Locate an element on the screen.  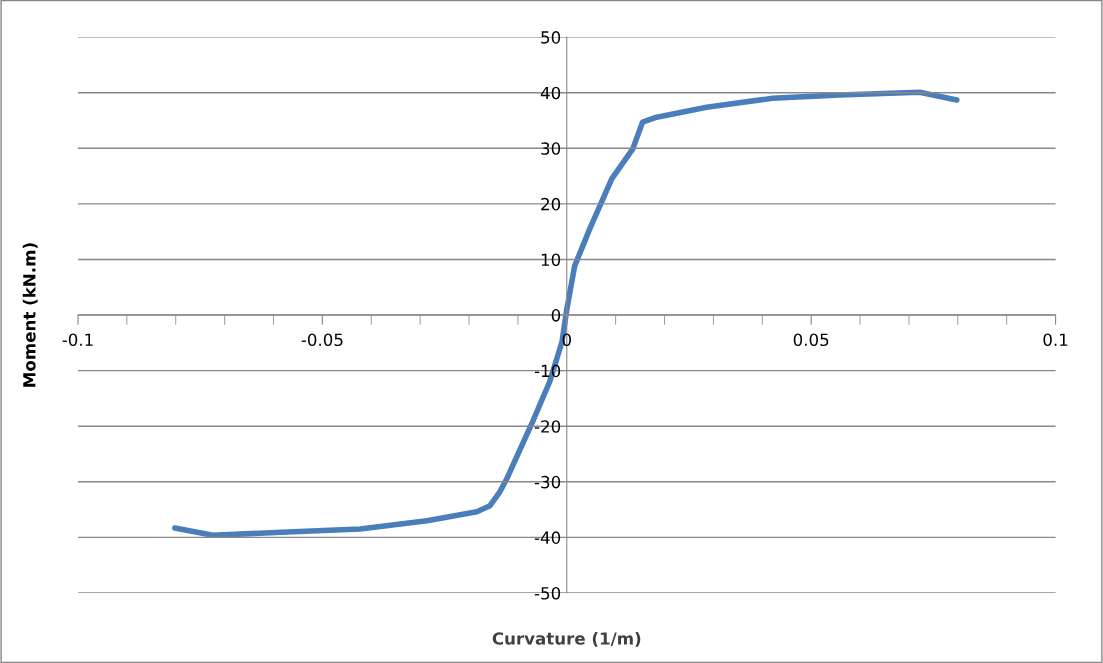
x-tick-label: -0.1 is located at coordinates (77, 340).